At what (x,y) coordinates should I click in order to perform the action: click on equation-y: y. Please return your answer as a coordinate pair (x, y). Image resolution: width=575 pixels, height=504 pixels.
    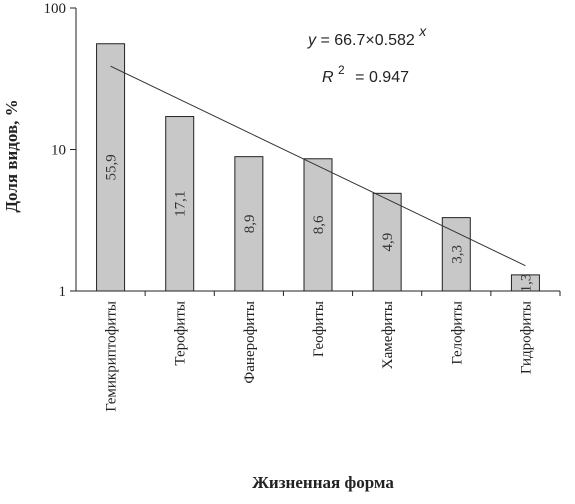
    Looking at the image, I should click on (312, 40).